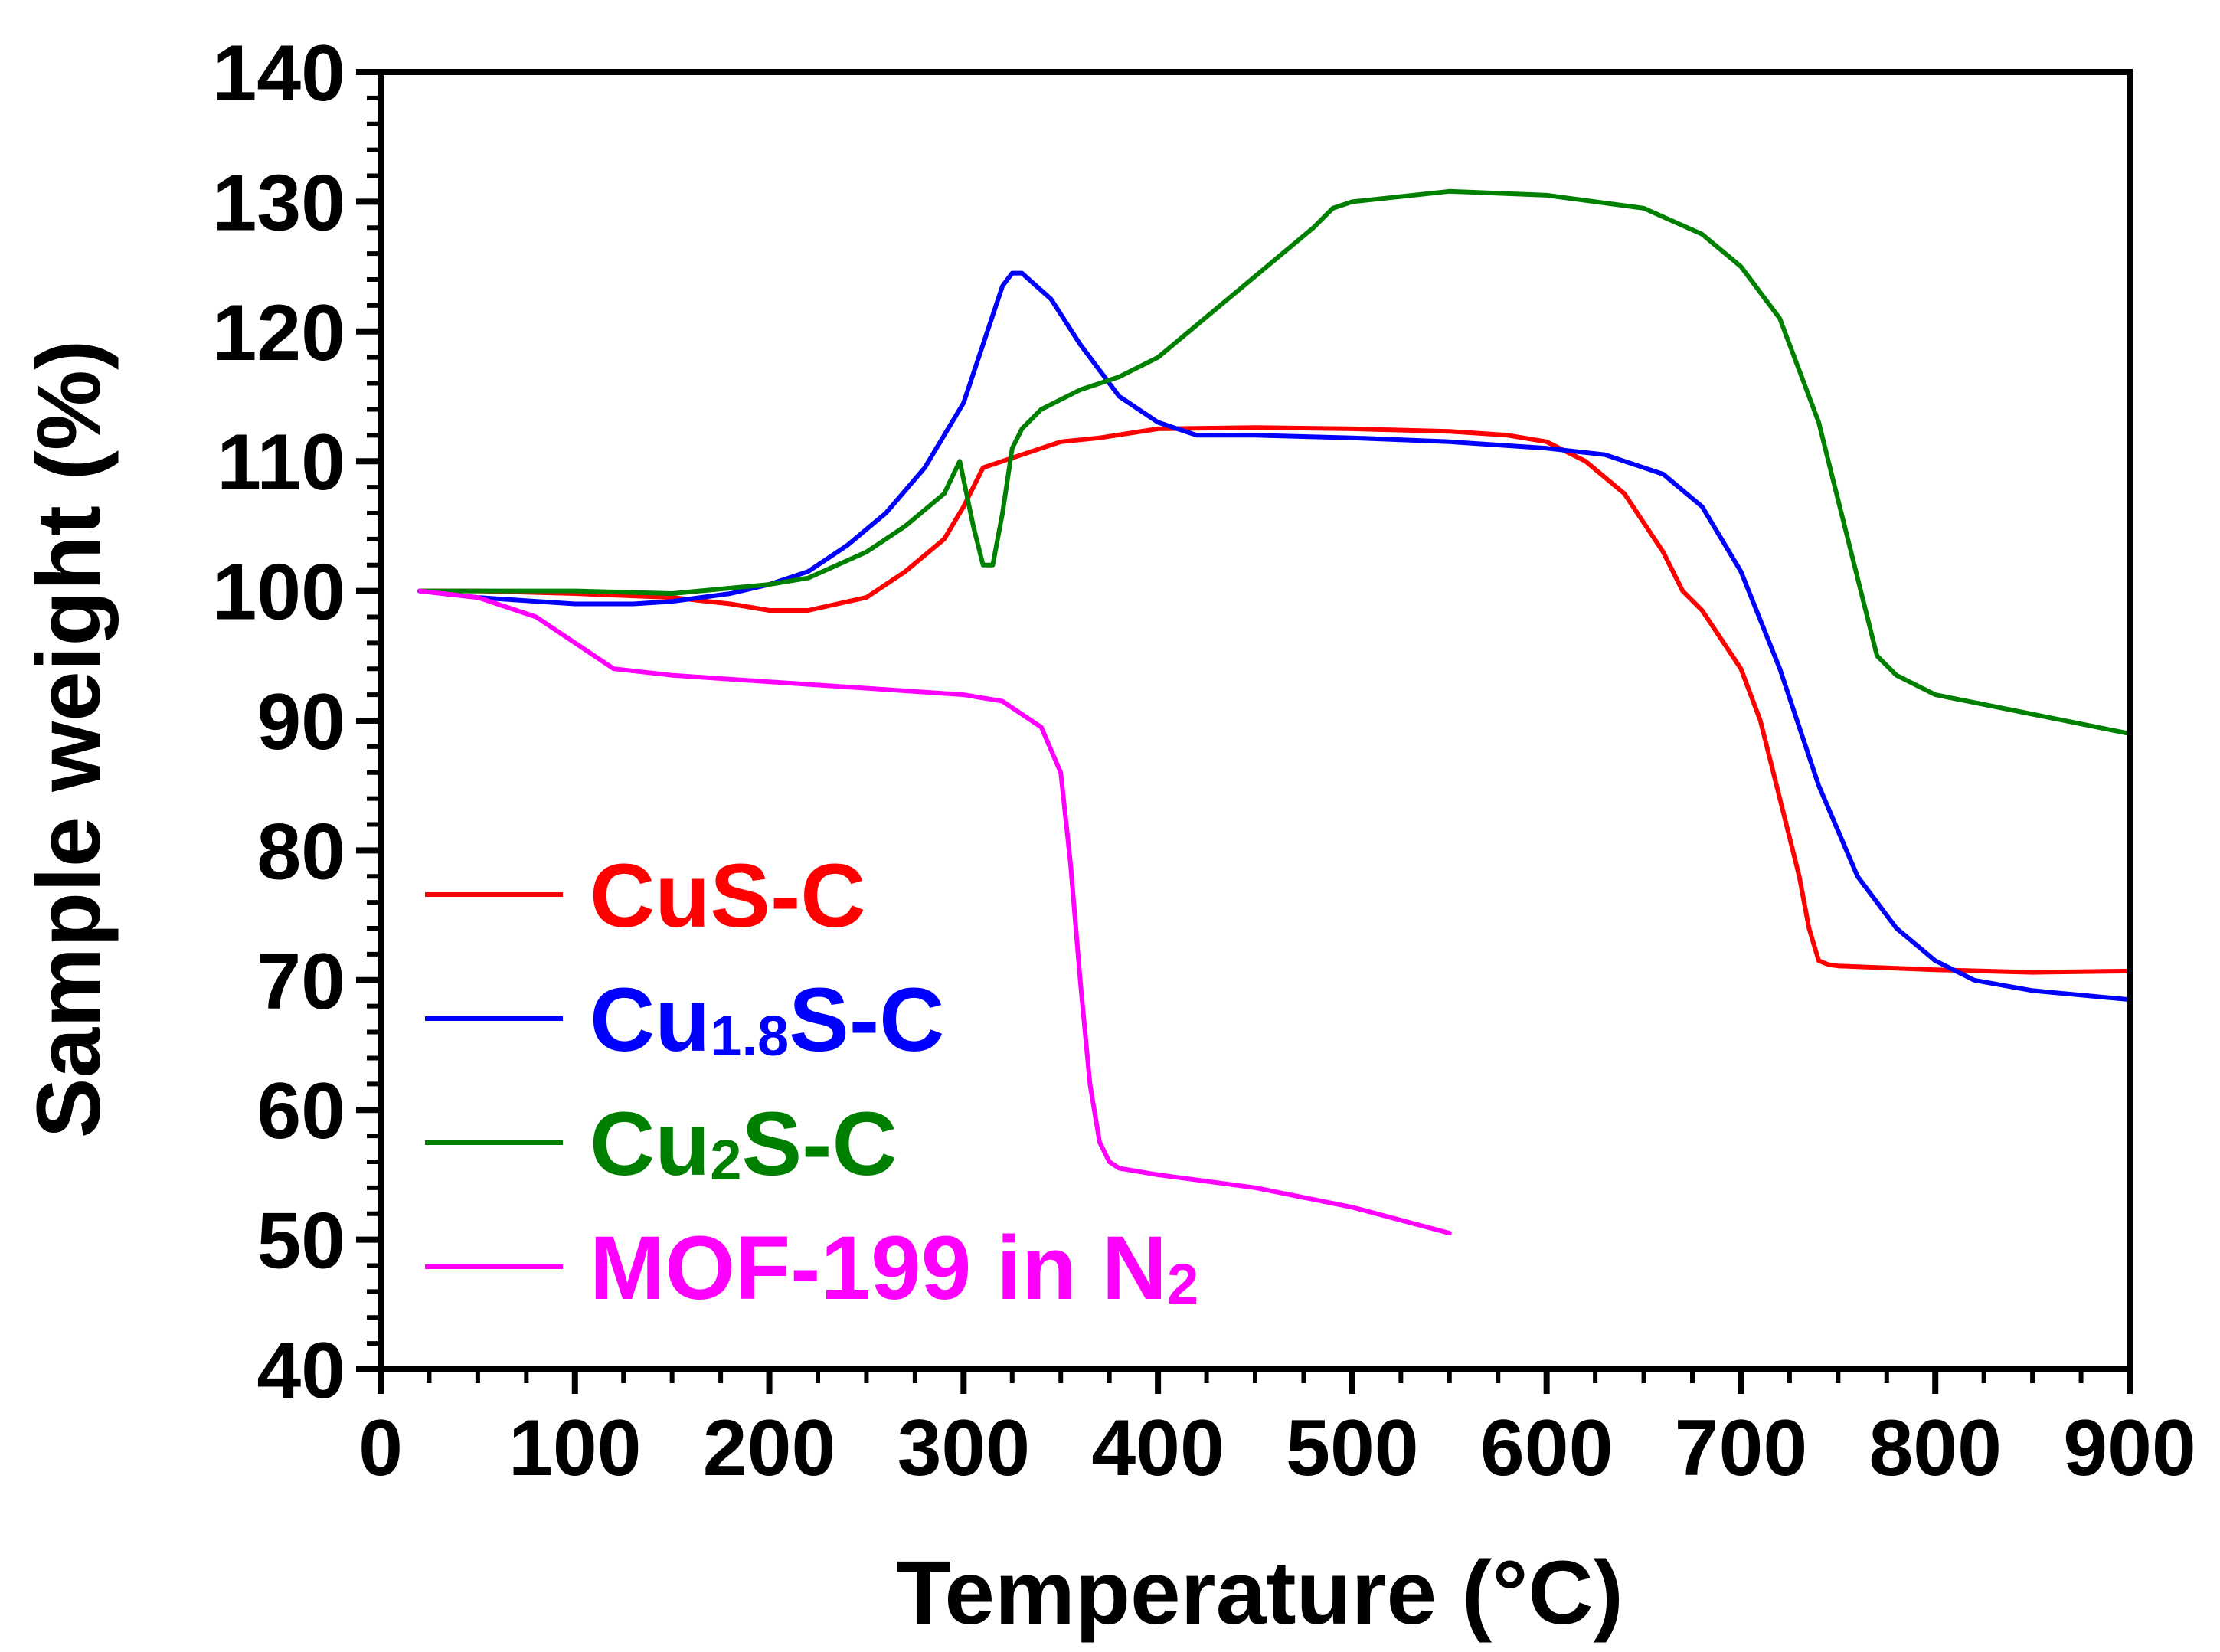 Image resolution: width=2220 pixels, height=1652 pixels. I want to click on y-tick-label: 140, so click(278, 73).